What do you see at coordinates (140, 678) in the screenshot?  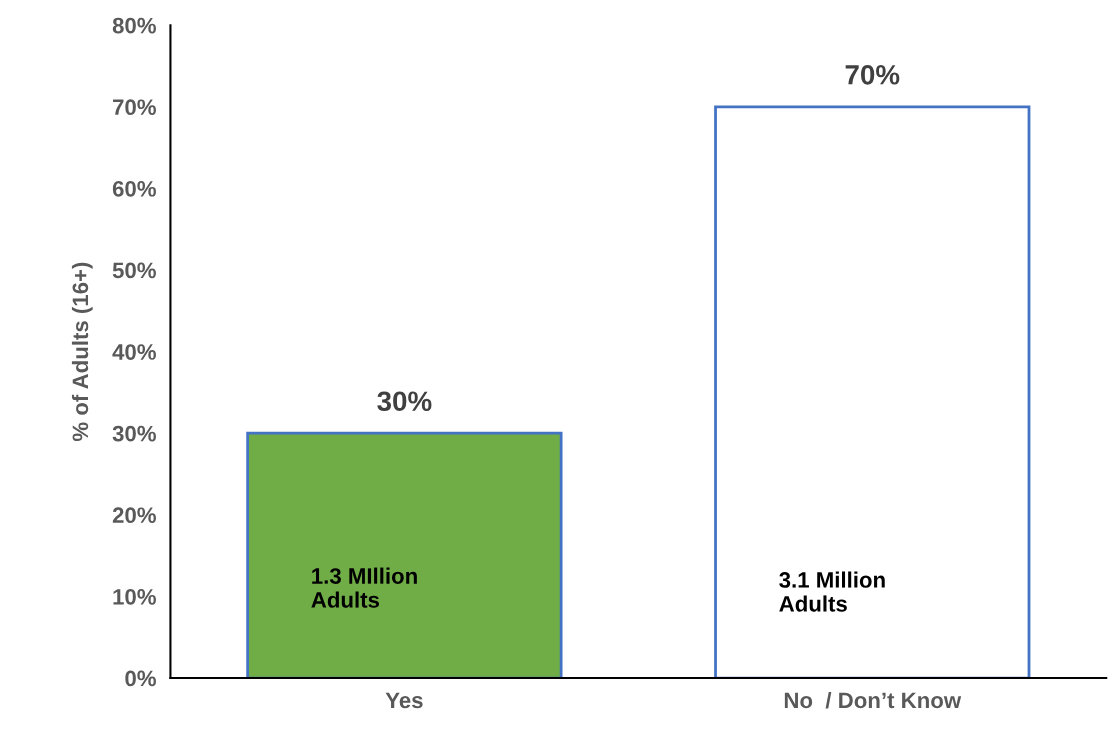 I see `y-tick-label: 0%` at bounding box center [140, 678].